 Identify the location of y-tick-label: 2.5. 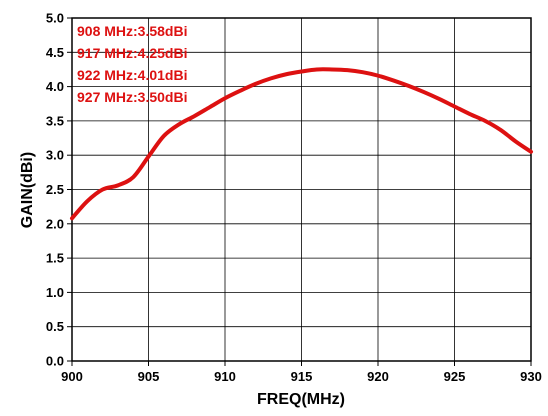
(55, 189).